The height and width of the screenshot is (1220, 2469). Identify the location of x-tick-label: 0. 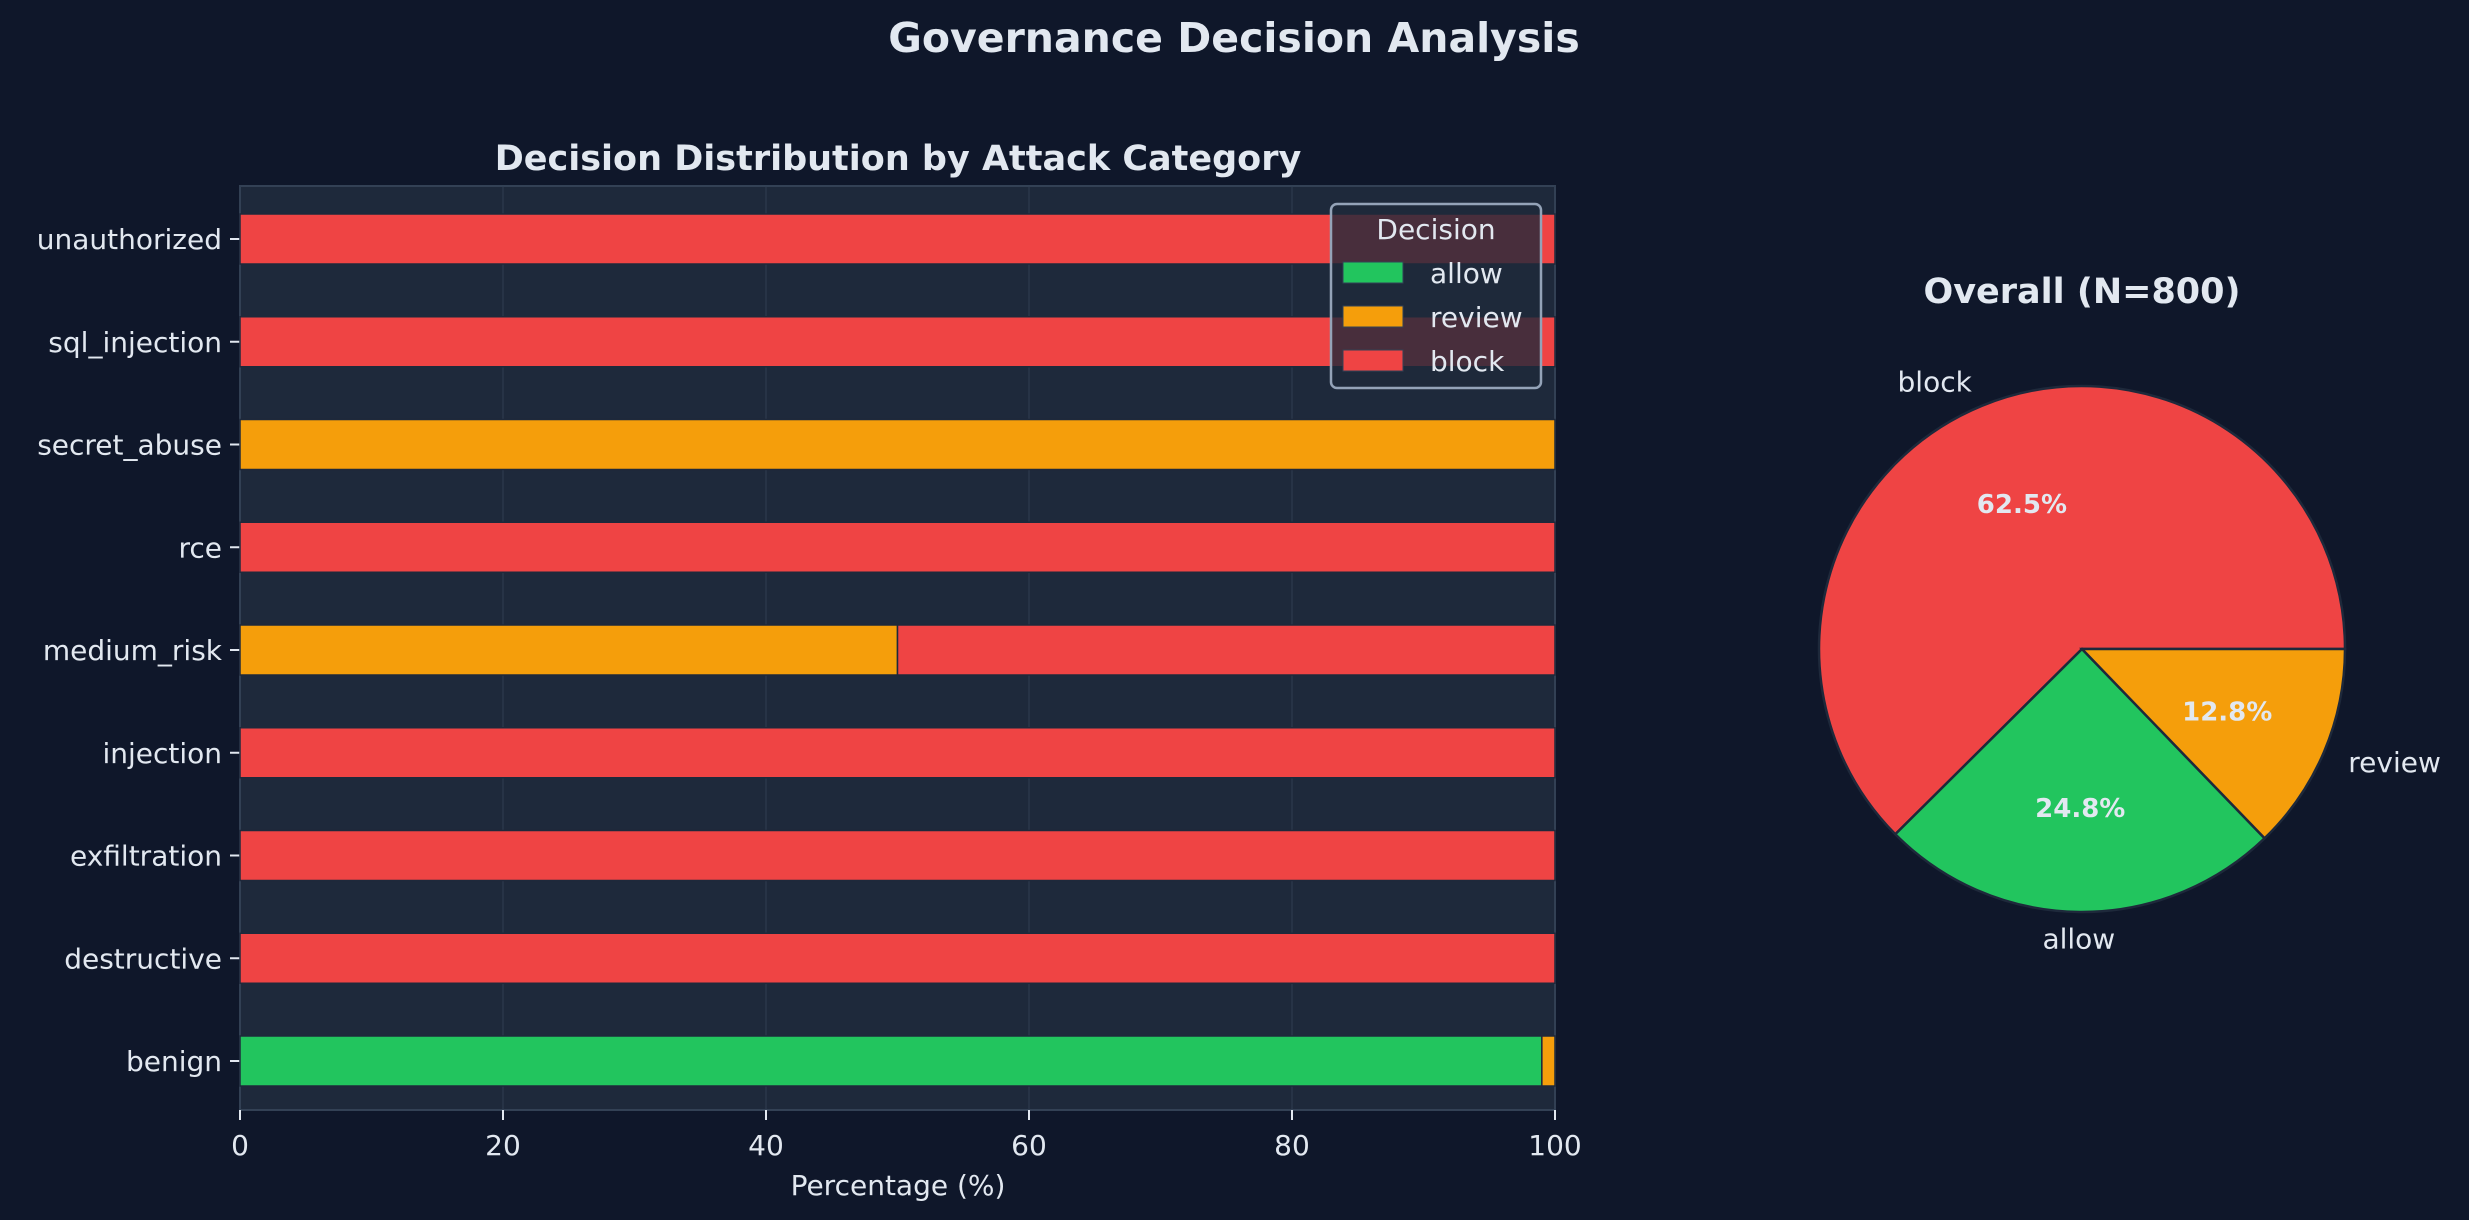
(240, 1145).